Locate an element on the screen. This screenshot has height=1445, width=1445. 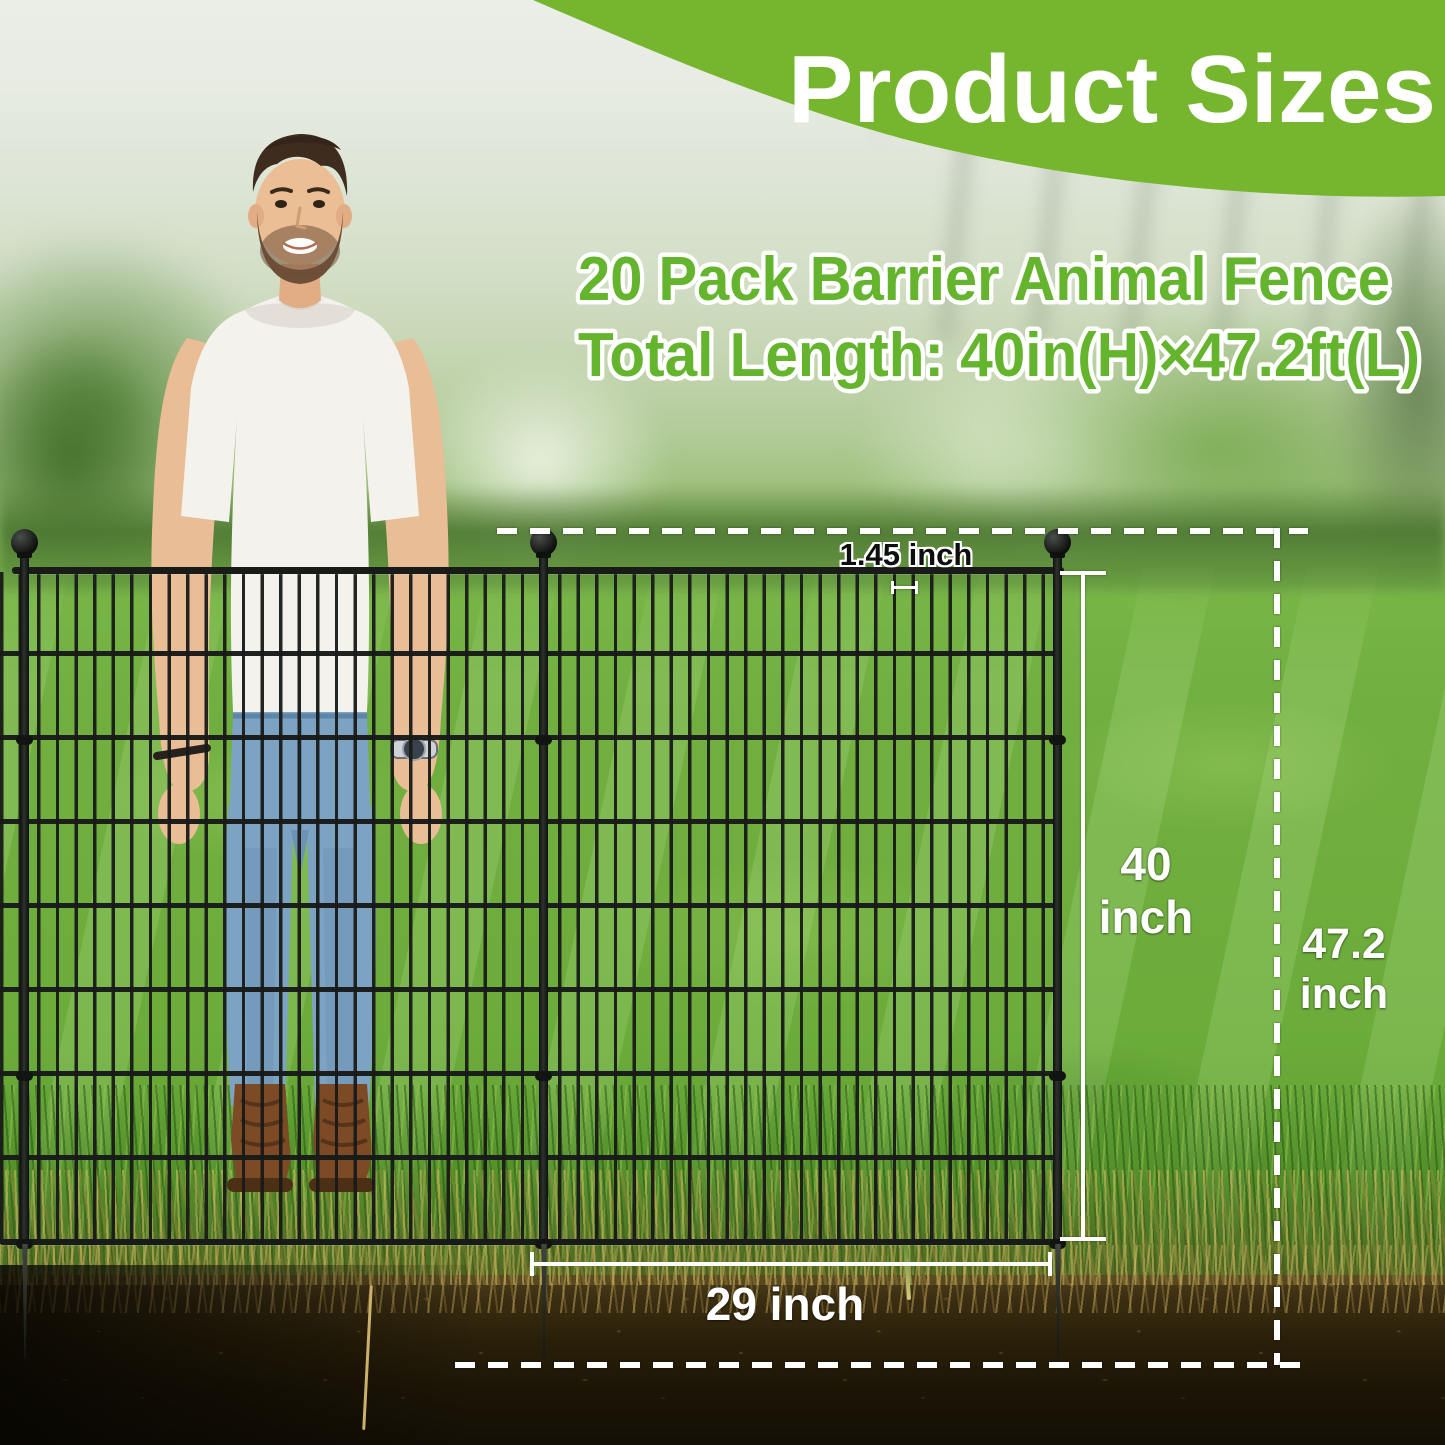
panel-width-dimension-line is located at coordinates (791, 1264).